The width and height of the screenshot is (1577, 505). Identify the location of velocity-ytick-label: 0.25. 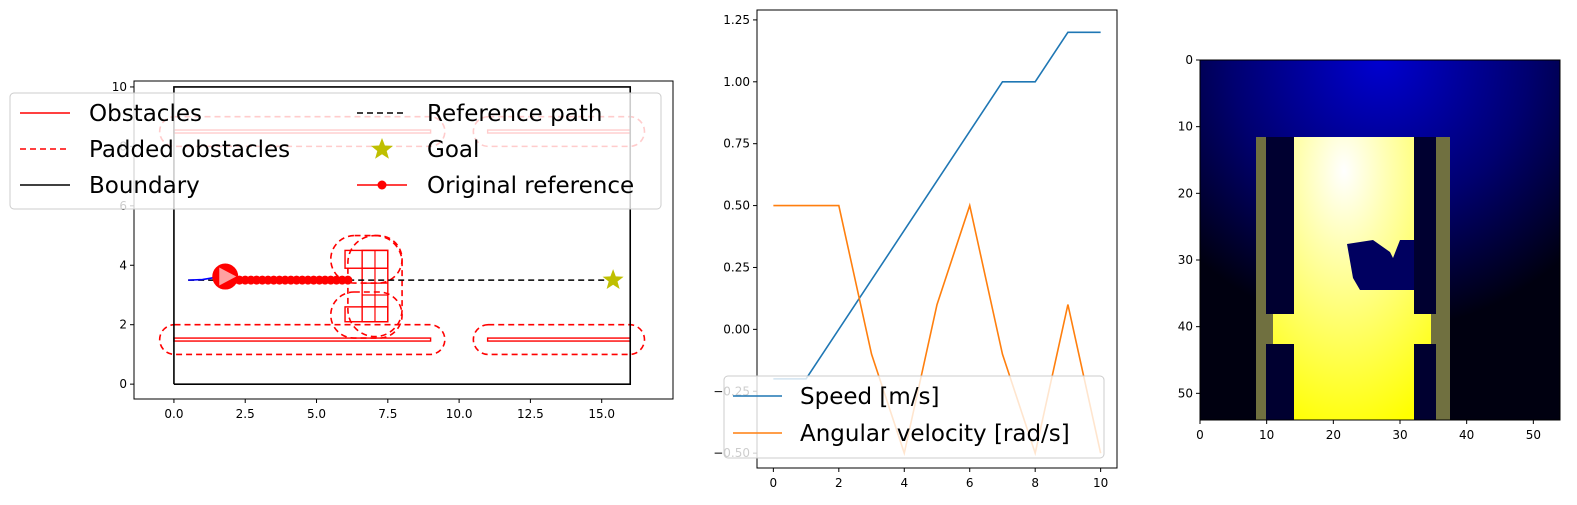
(736, 267).